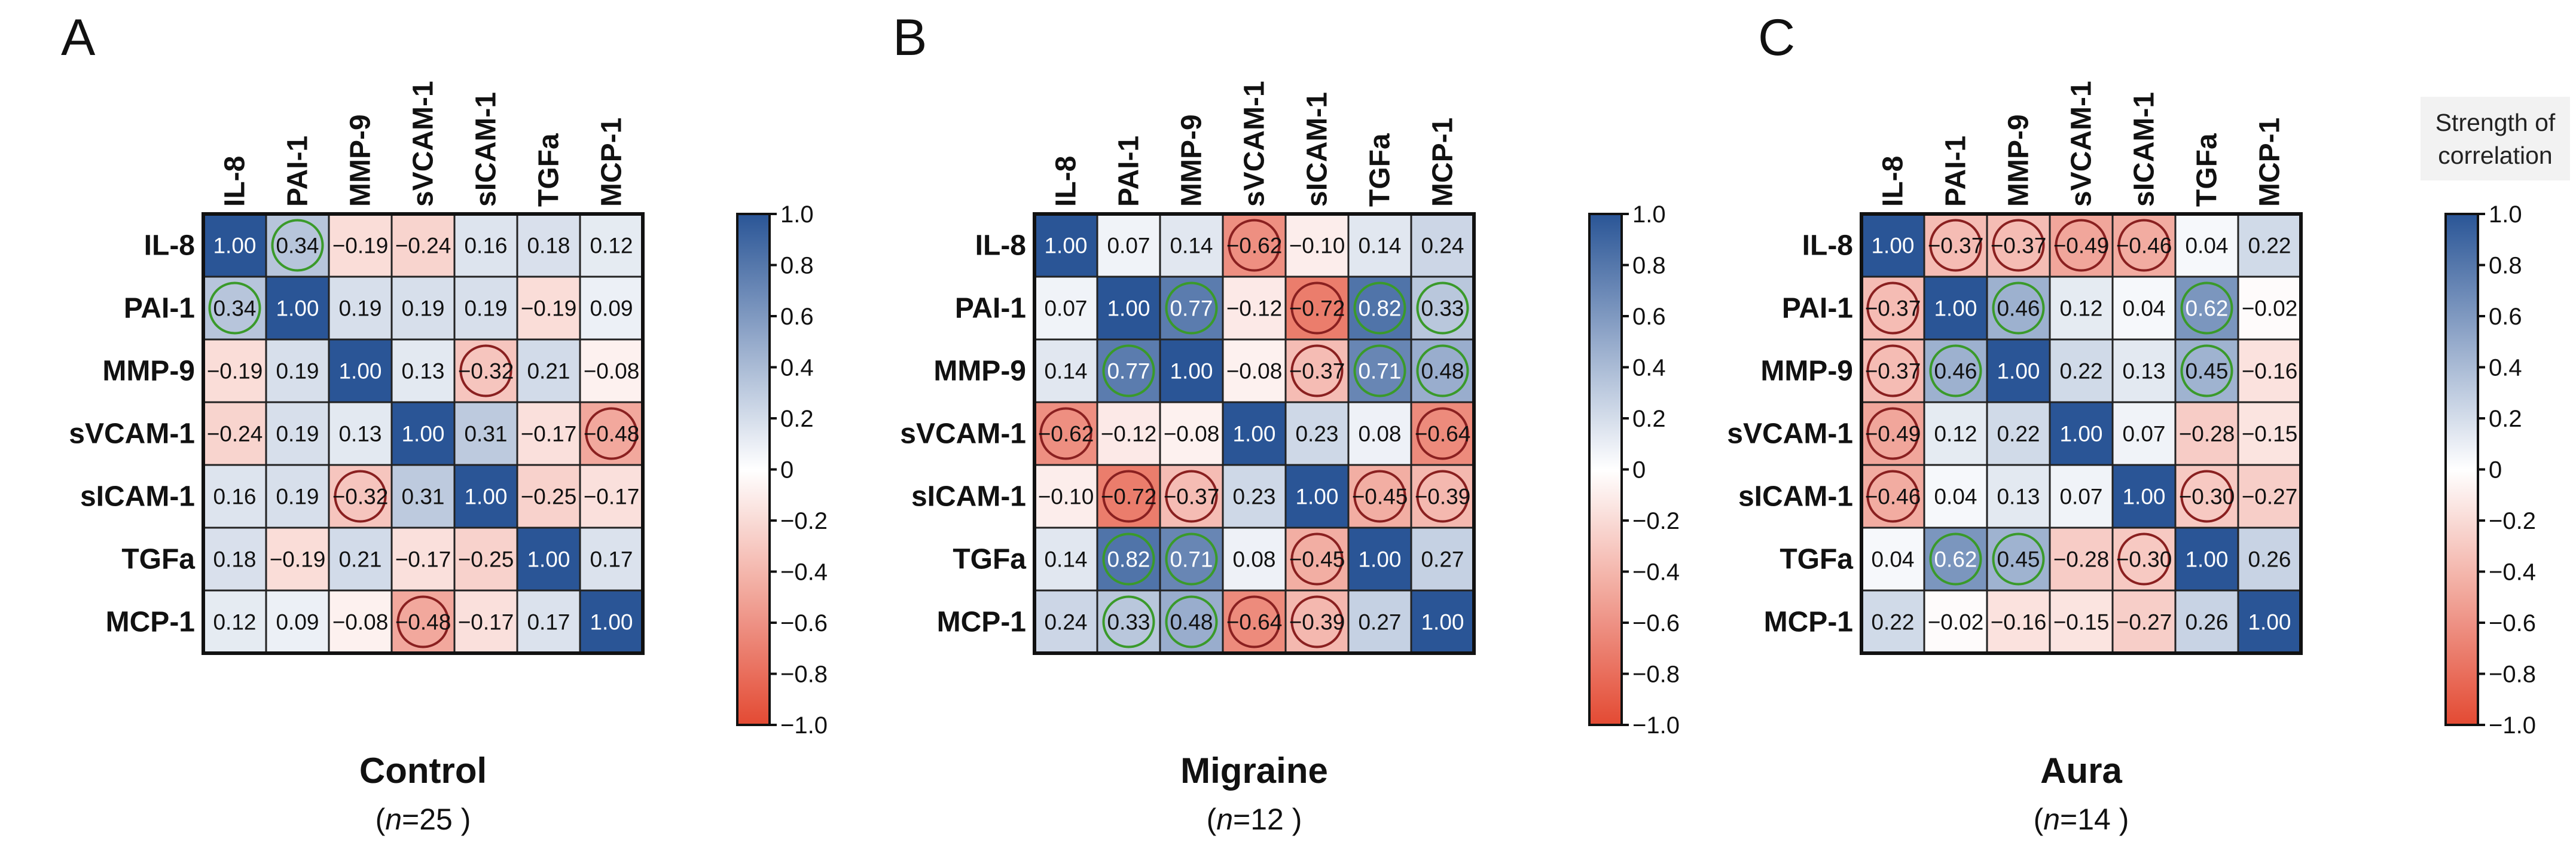 Image resolution: width=2576 pixels, height=854 pixels. What do you see at coordinates (990, 309) in the screenshot?
I see `row-label: PAI-1` at bounding box center [990, 309].